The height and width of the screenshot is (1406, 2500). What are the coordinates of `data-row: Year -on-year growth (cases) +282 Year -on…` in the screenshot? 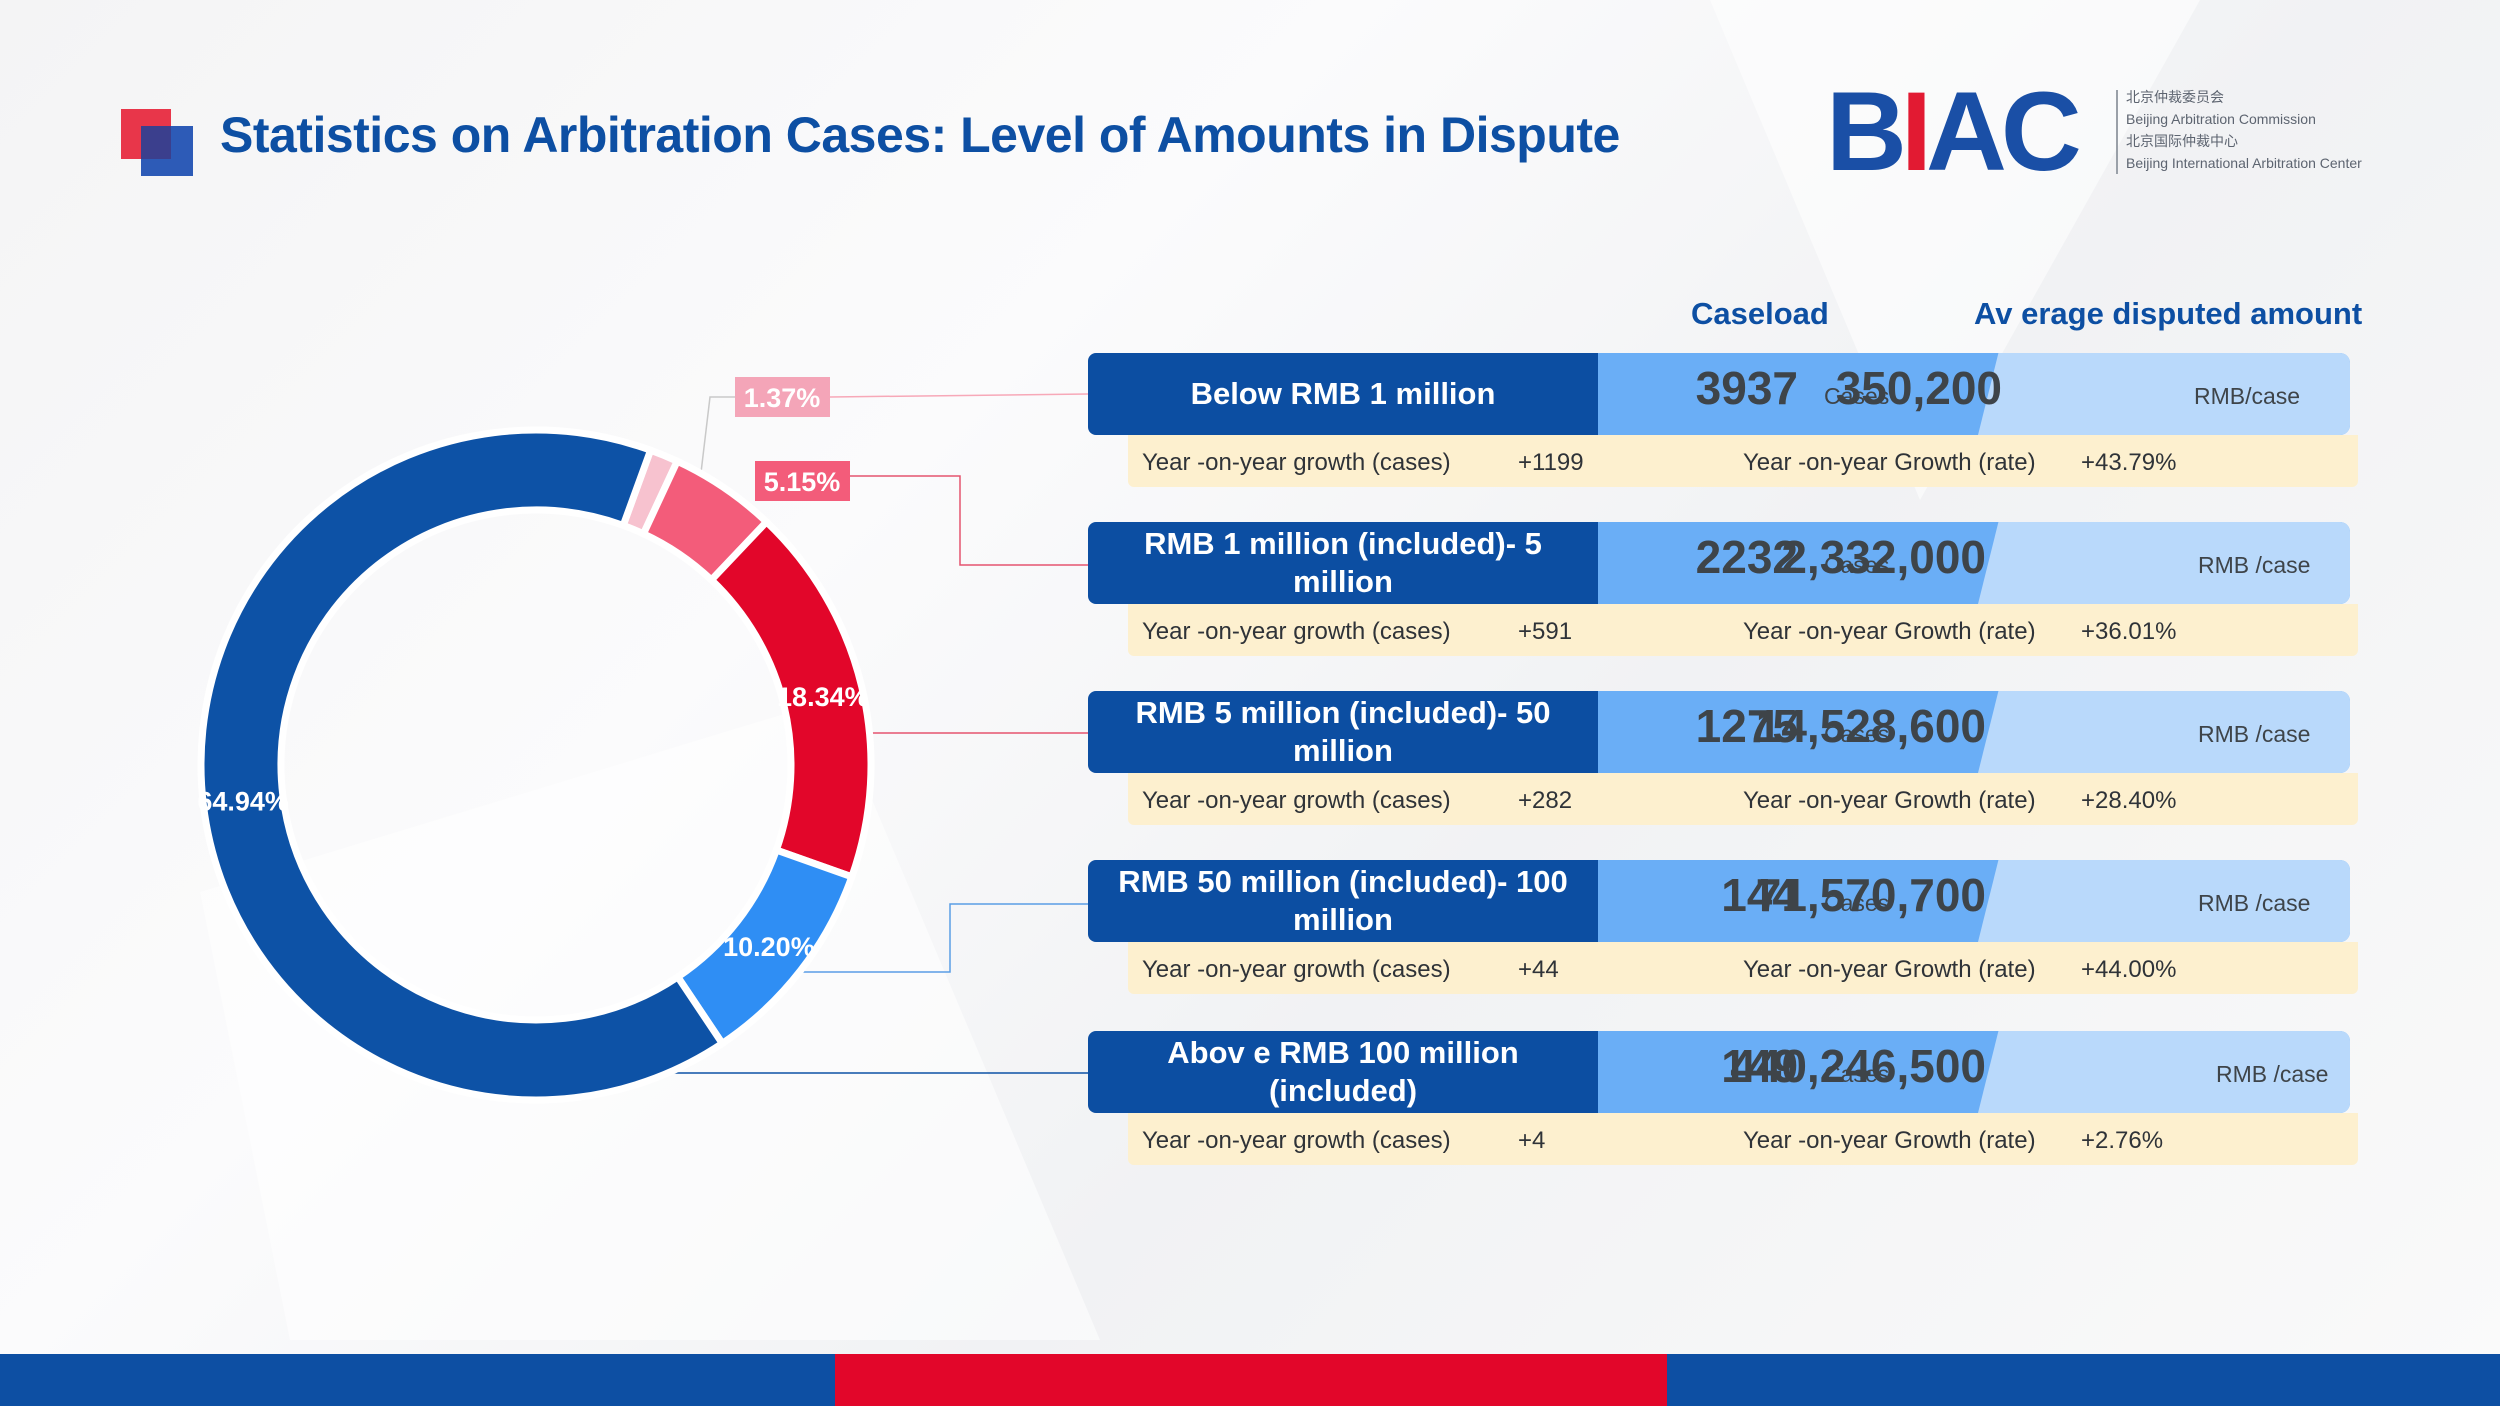 It's located at (1250, 771).